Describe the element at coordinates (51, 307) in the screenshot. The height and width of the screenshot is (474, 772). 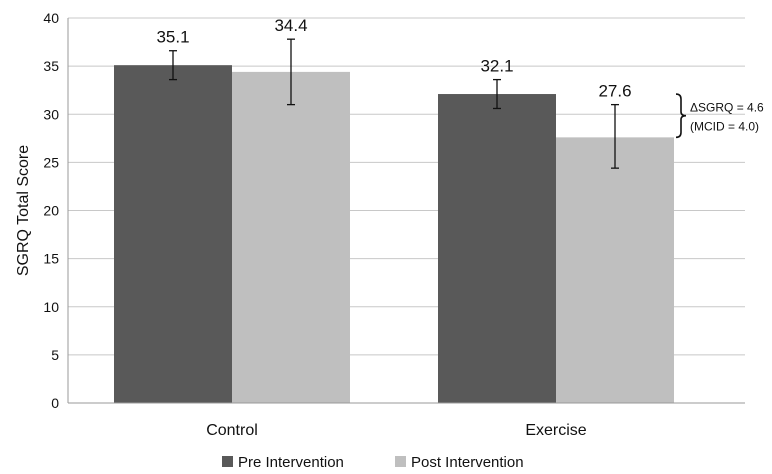
I see `y-tick-label: 10` at that location.